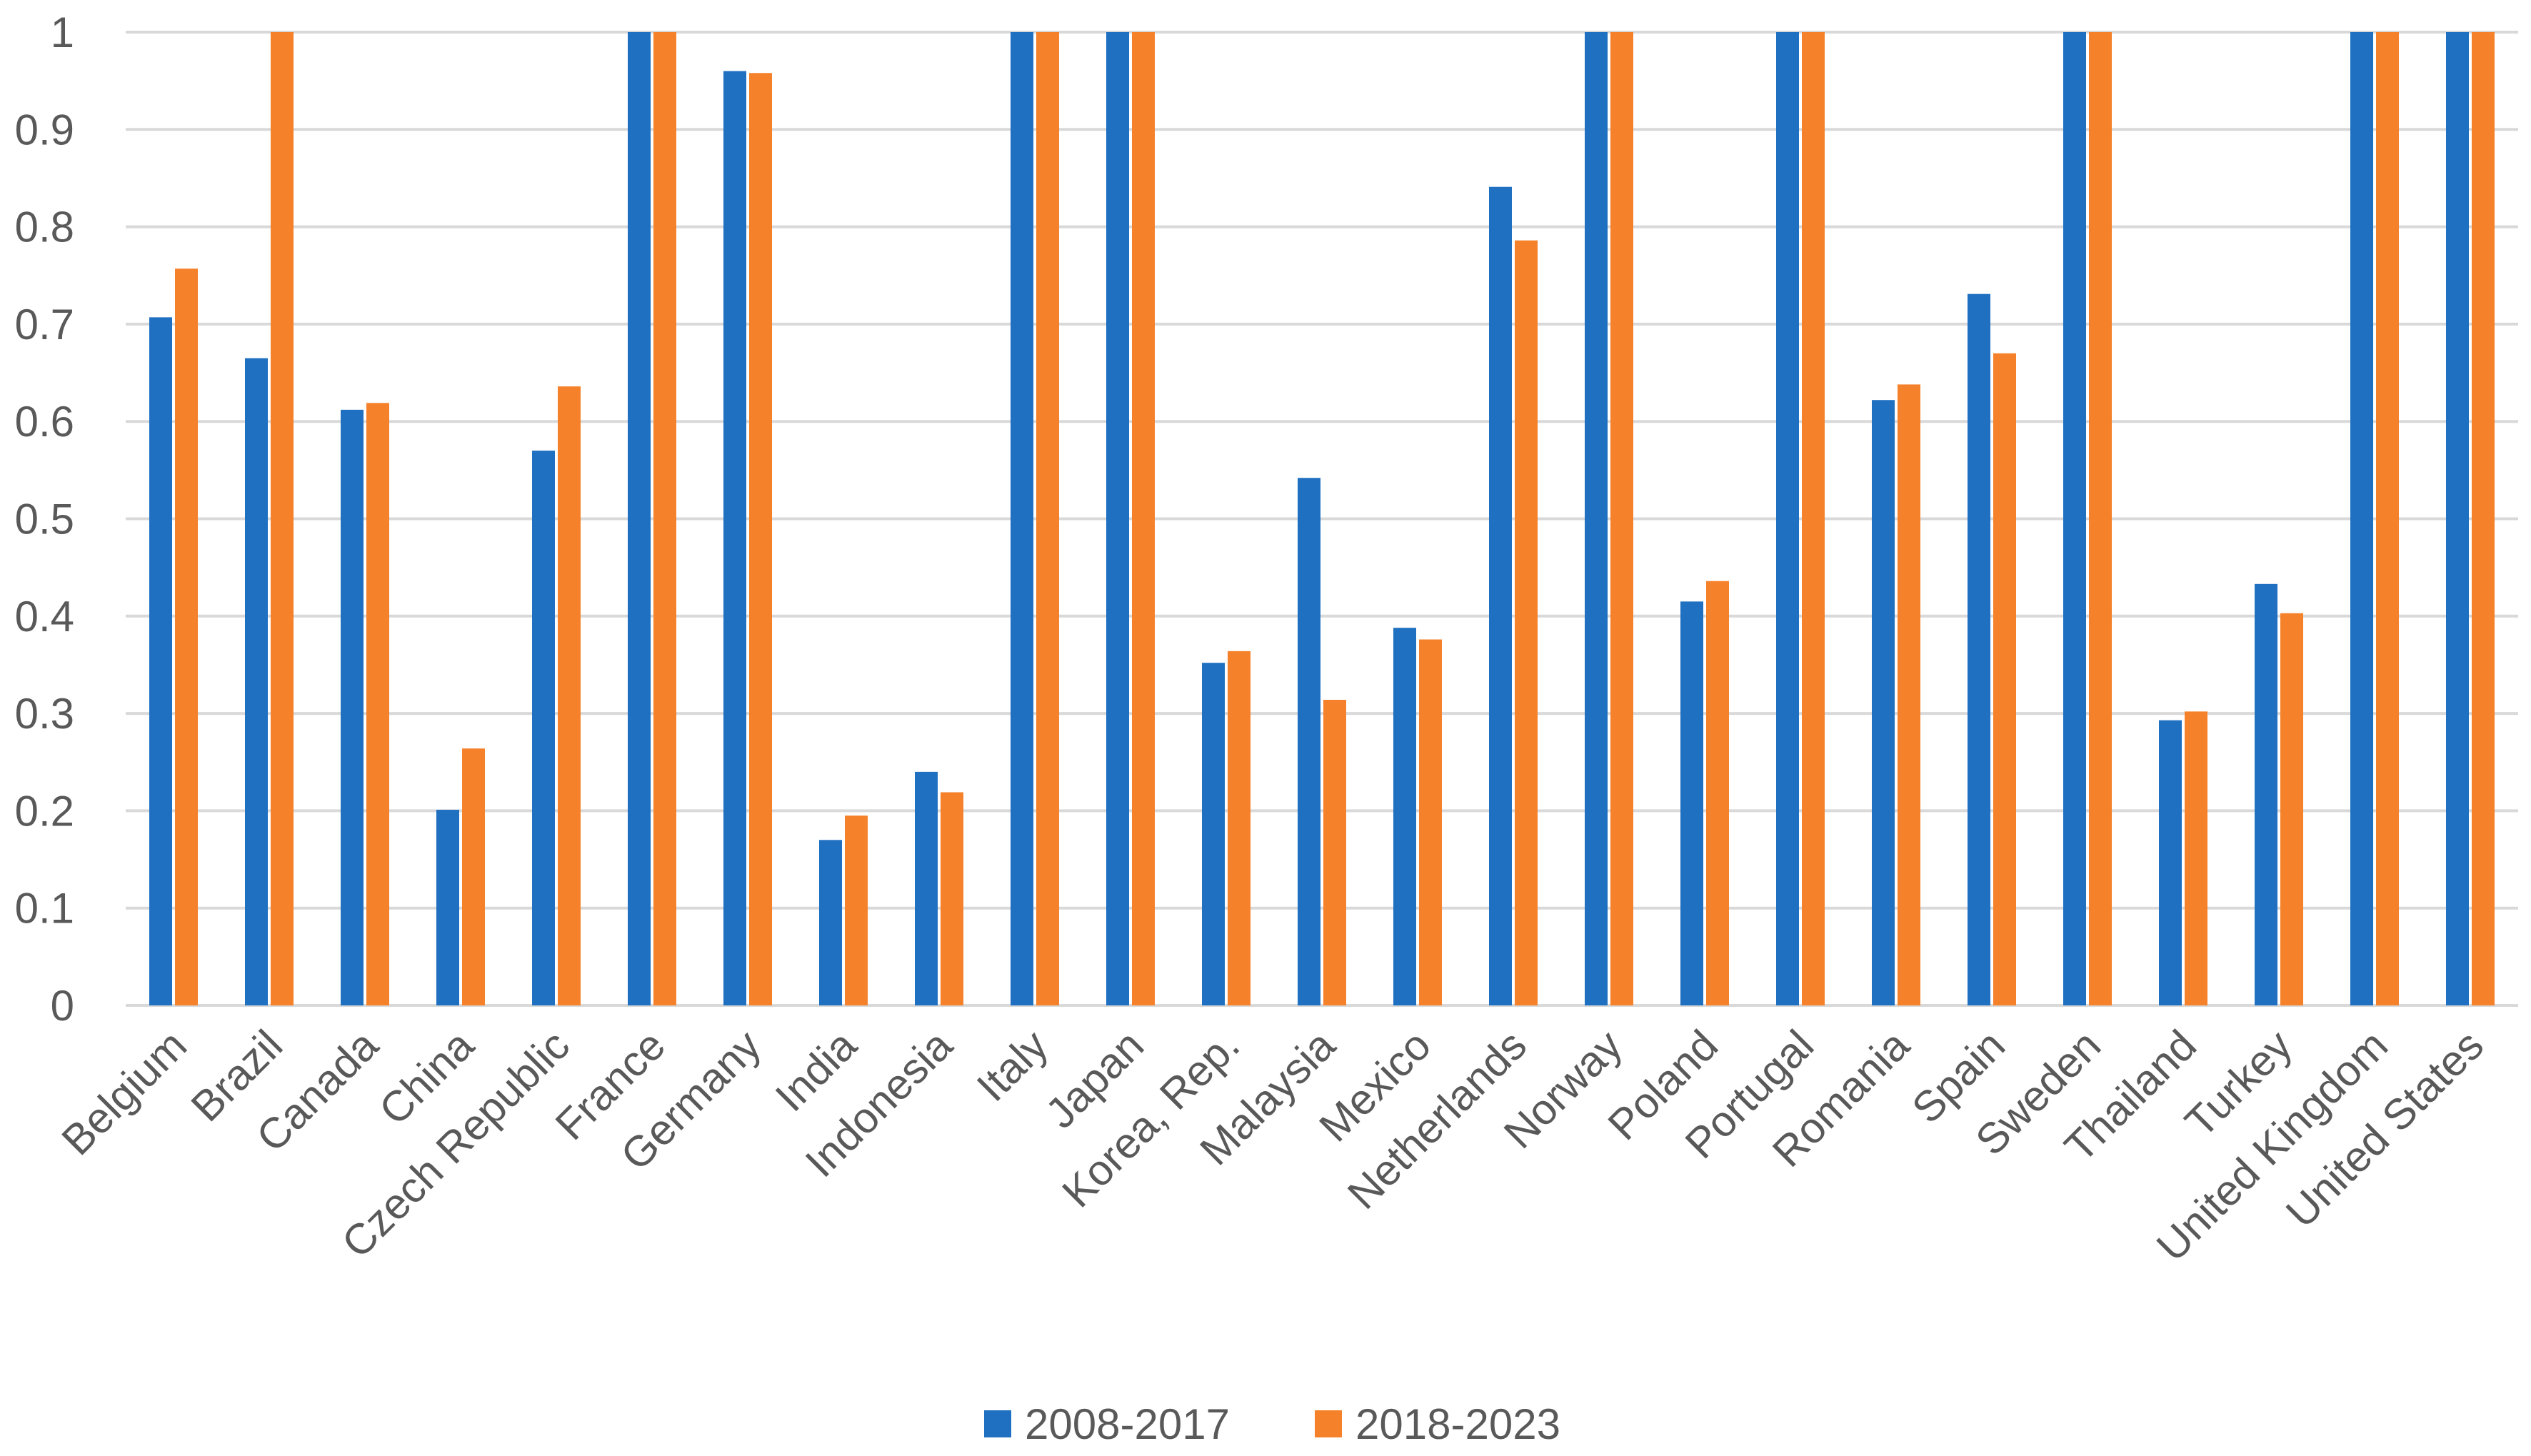  Describe the element at coordinates (1457, 1424) in the screenshot. I see `legend-label: 2018-2023` at that location.